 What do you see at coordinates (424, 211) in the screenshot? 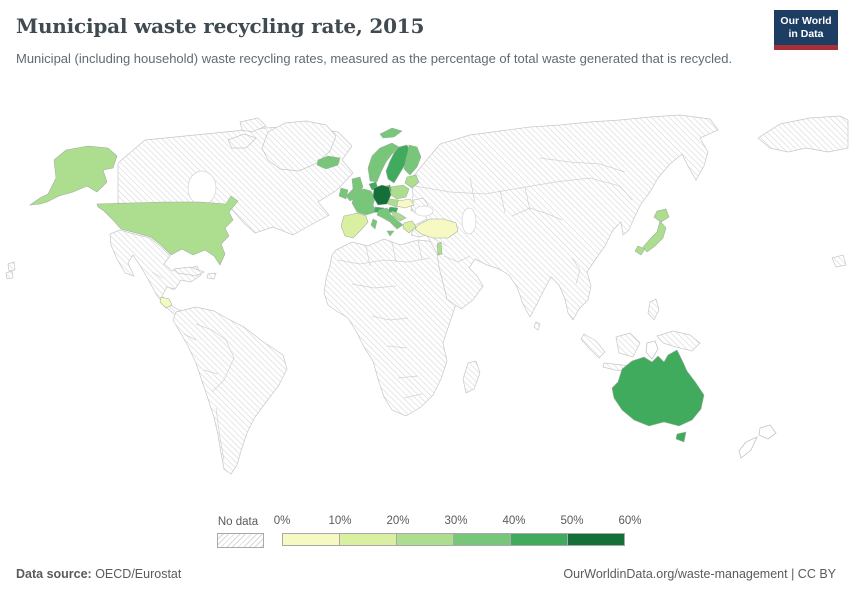
I see `black-sea` at bounding box center [424, 211].